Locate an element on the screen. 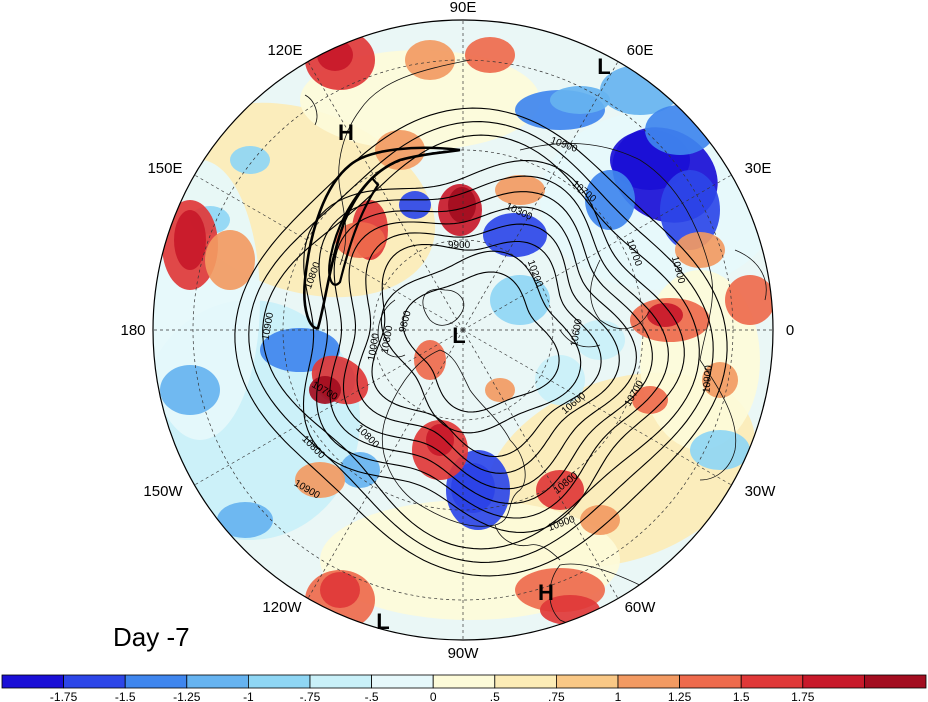  colorbar-tick-label: 0 is located at coordinates (433, 696).